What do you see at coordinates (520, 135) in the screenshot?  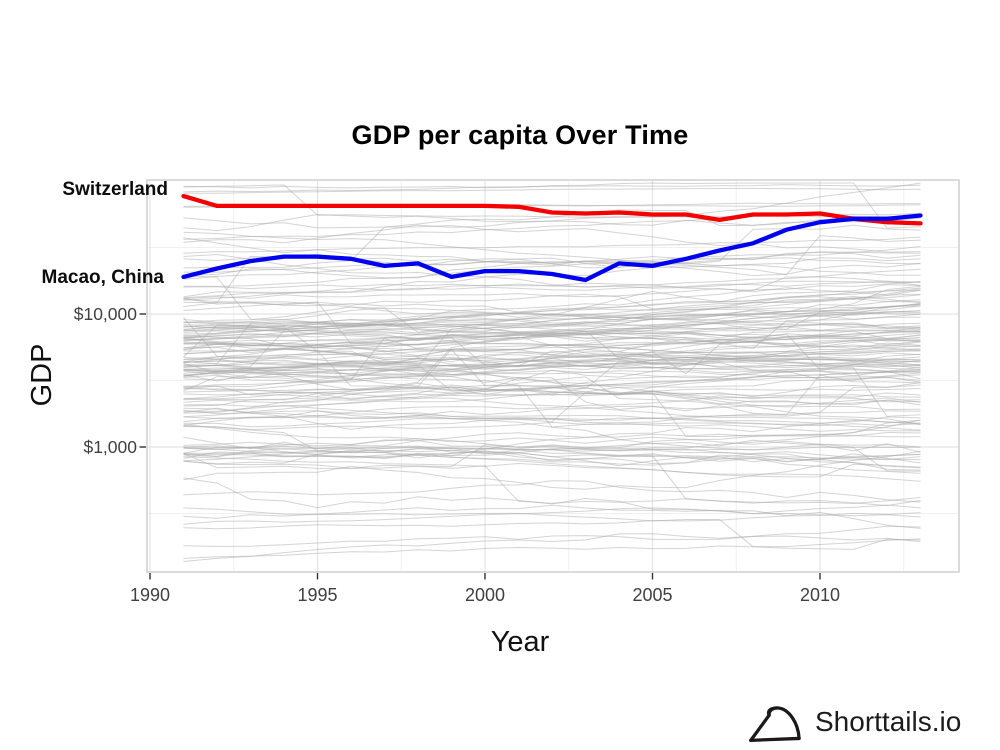 I see `chart-title: GDP per capita Over Time` at bounding box center [520, 135].